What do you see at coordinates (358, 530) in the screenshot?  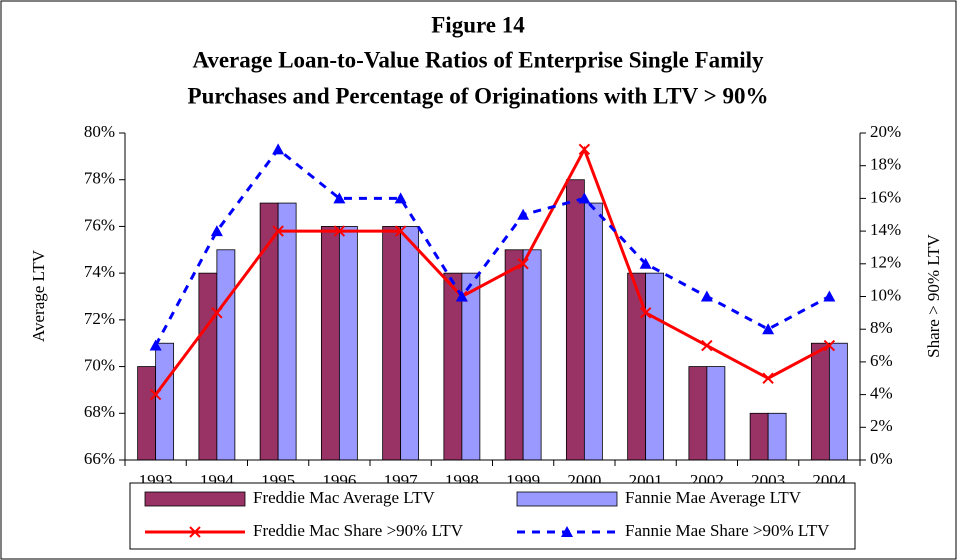 I see `legend-label: Freddie Mac Share >90% LTV` at bounding box center [358, 530].